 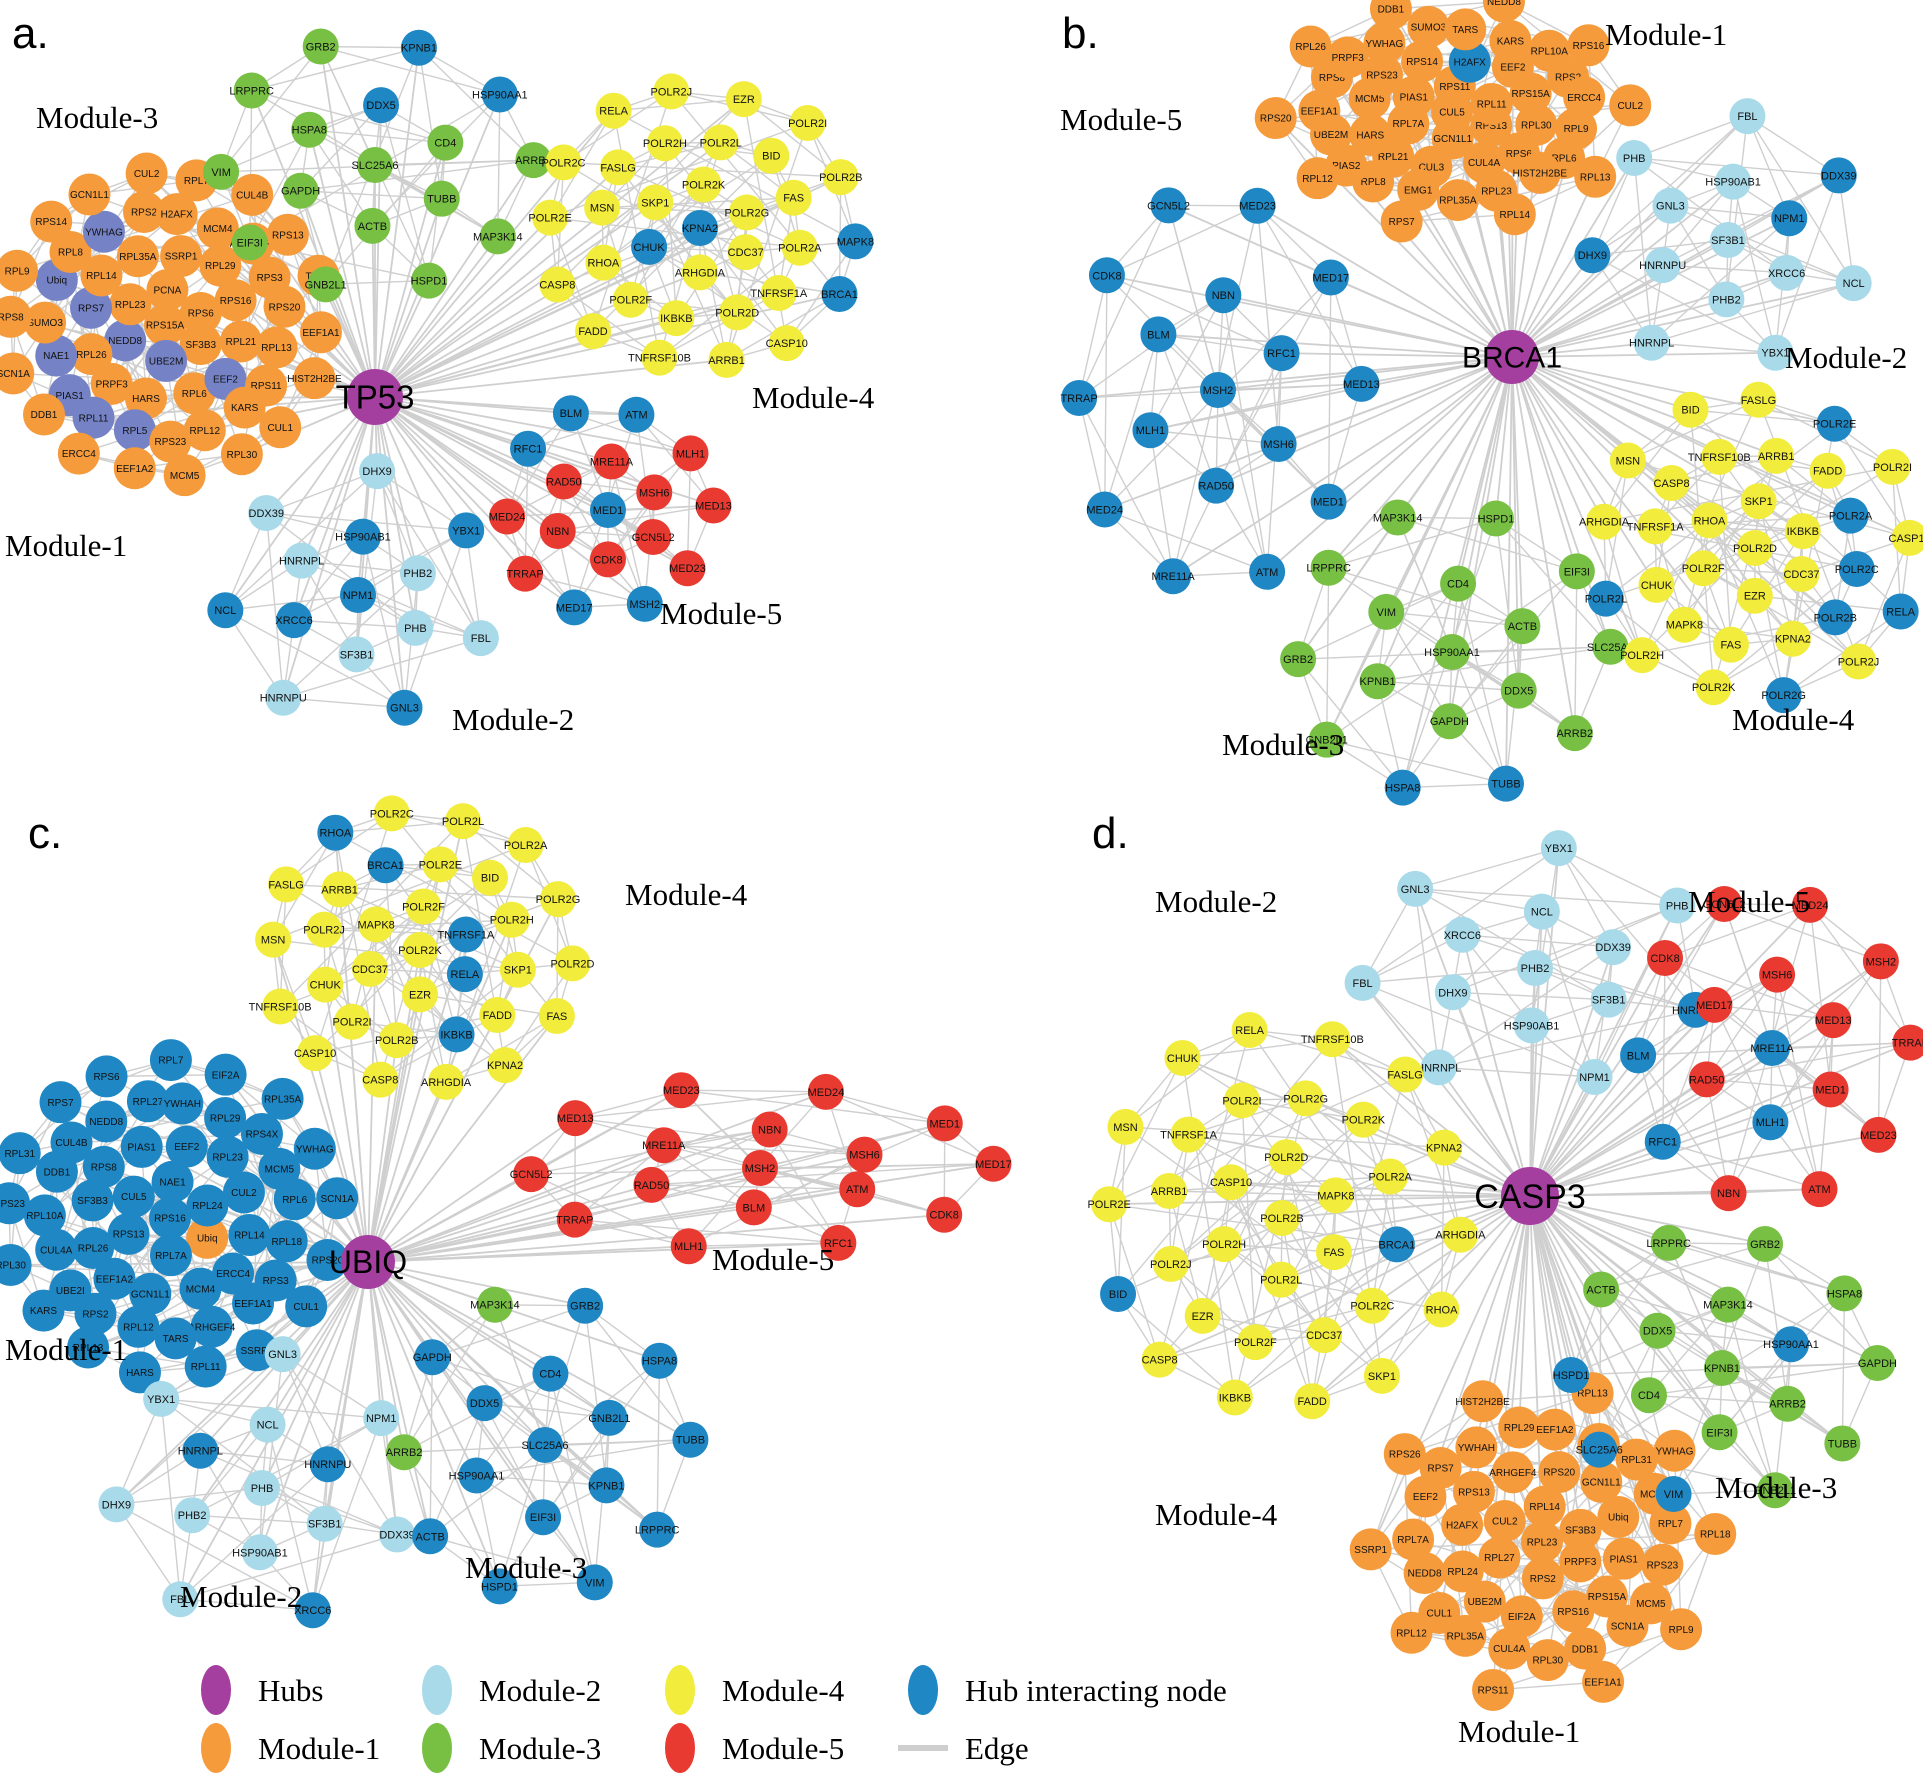 What do you see at coordinates (603, 262) in the screenshot?
I see `node-rhoa: RHOA` at bounding box center [603, 262].